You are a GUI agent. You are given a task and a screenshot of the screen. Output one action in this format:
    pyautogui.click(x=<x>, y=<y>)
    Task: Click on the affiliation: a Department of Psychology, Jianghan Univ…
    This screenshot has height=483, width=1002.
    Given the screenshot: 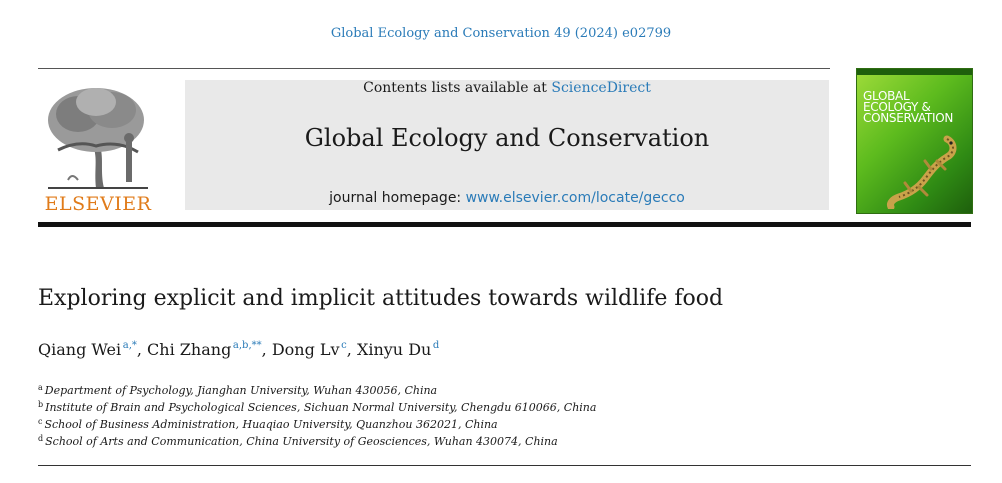 What is the action you would take?
    pyautogui.click(x=498, y=390)
    